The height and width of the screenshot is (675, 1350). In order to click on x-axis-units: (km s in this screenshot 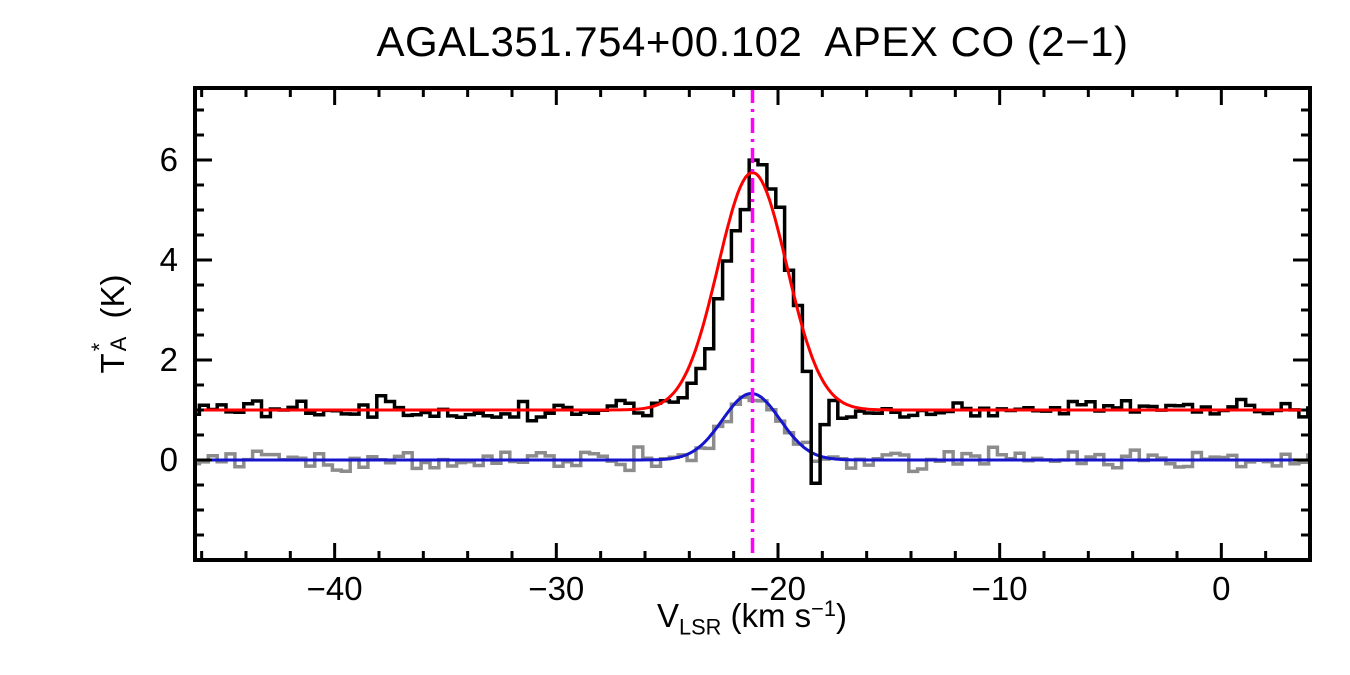, I will do `click(766, 615)`.